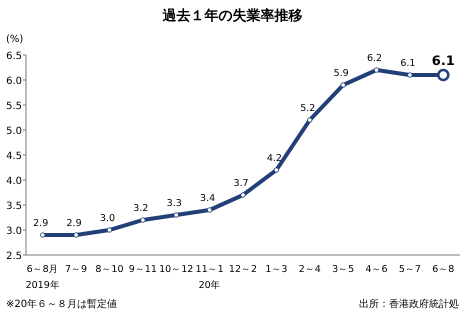 Image resolution: width=465 pixels, height=315 pixels. What do you see at coordinates (409, 269) in the screenshot?
I see `x-tick-label: 5～7` at bounding box center [409, 269].